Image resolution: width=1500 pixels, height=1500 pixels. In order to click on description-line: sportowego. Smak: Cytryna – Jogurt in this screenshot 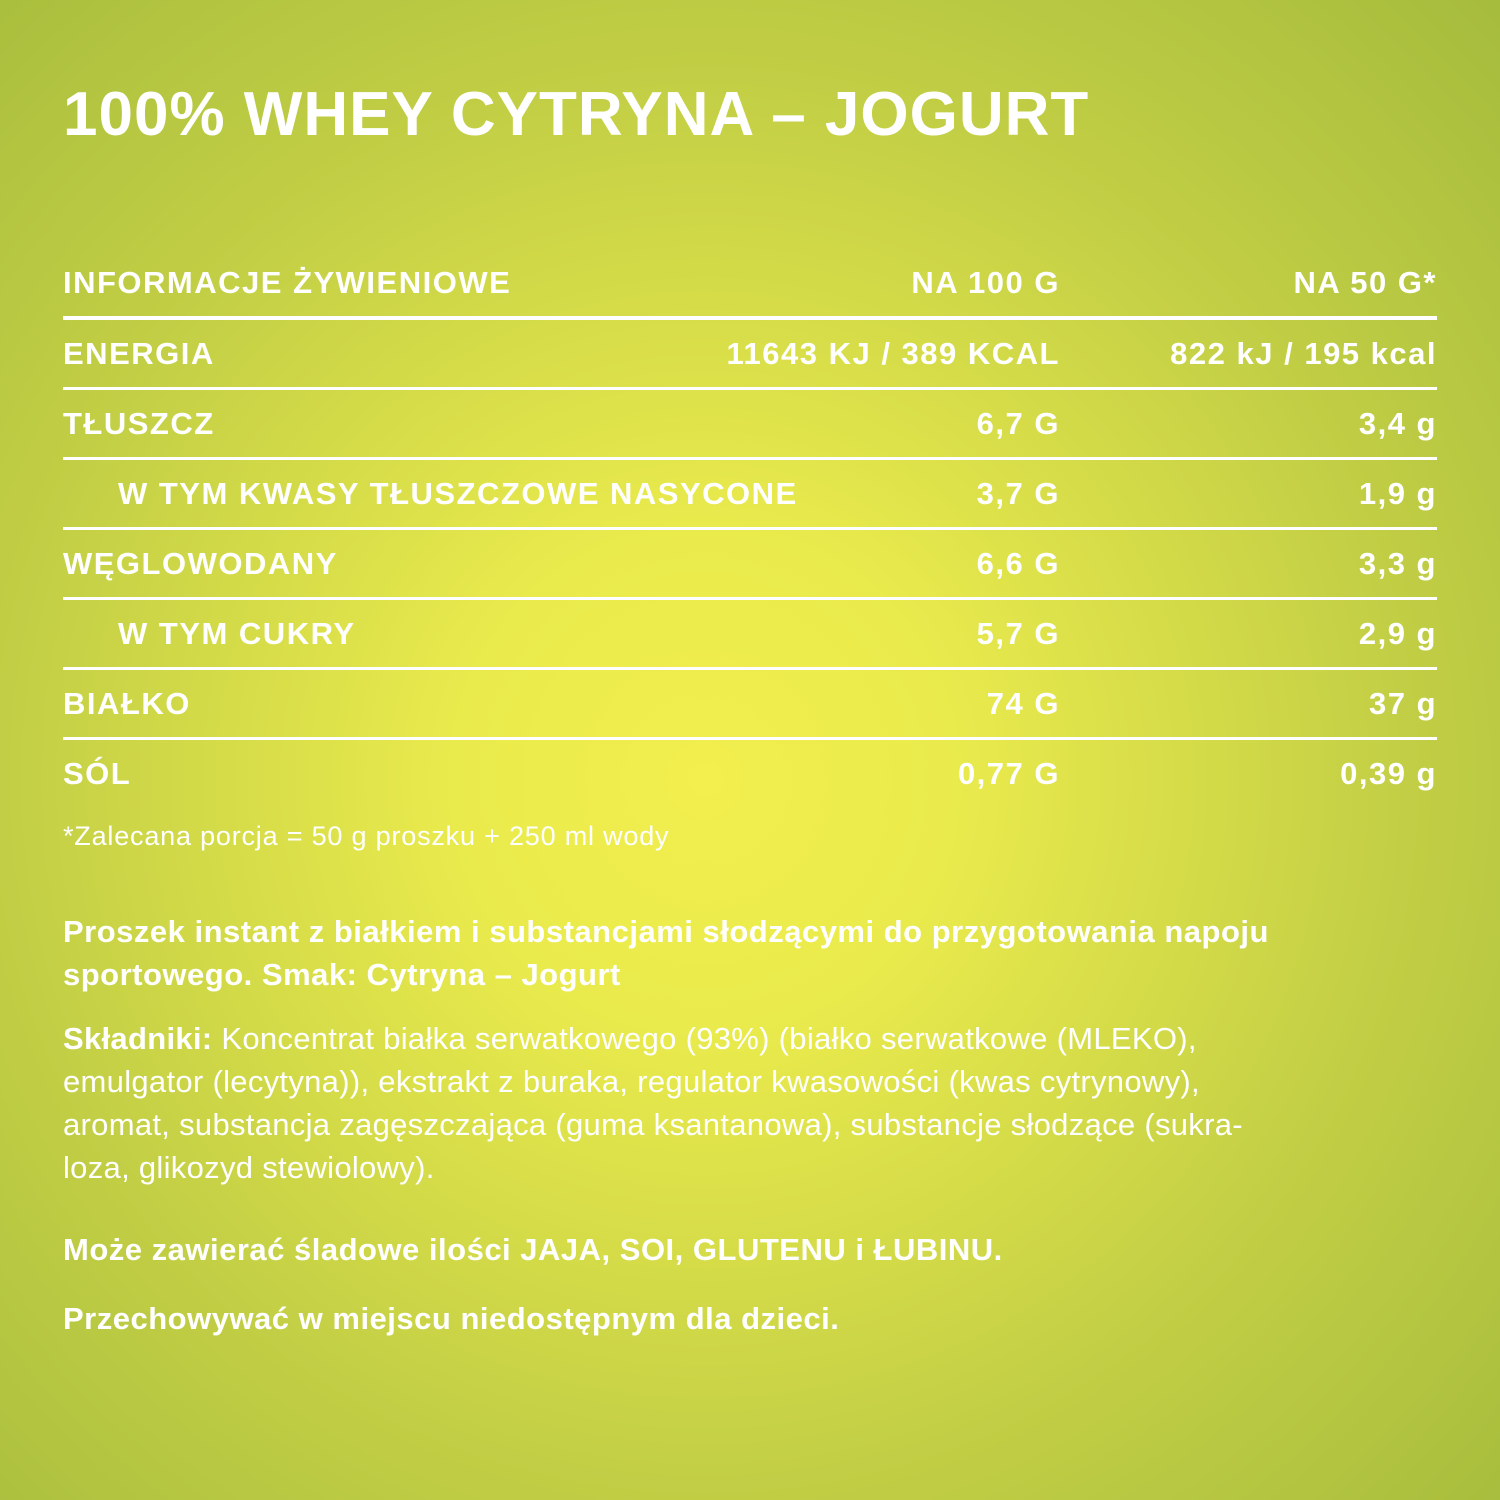, I will do `click(342, 974)`.